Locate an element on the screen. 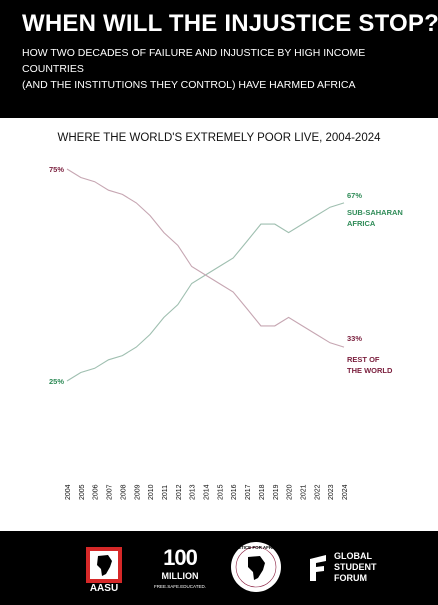 The width and height of the screenshot is (438, 605). gsf-emblem-icon is located at coordinates (318, 568).